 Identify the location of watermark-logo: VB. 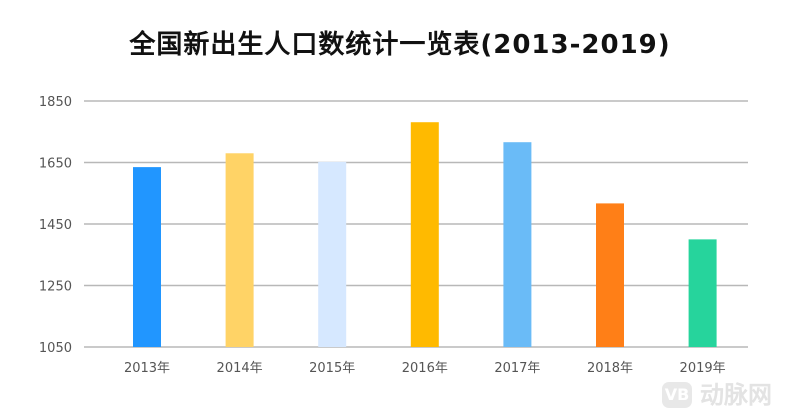
(677, 395).